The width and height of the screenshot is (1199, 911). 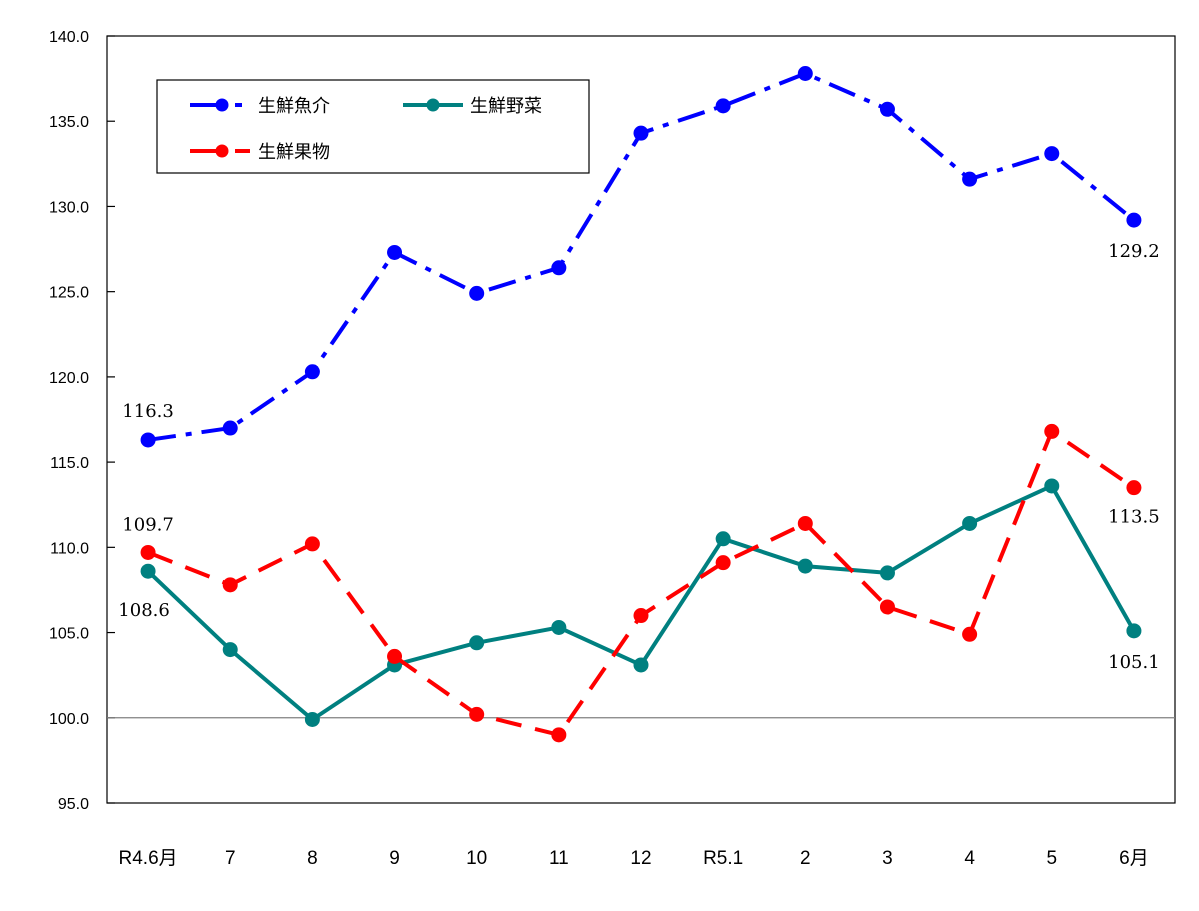 What do you see at coordinates (1051, 858) in the screenshot?
I see `x-tick-label: 5` at bounding box center [1051, 858].